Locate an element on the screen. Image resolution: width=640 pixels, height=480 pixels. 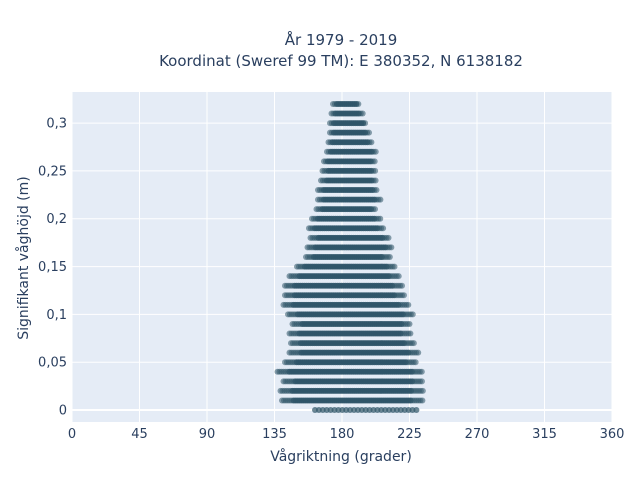
y-axis-title: Signifikant våghöjd (m) is located at coordinates (23, 257).